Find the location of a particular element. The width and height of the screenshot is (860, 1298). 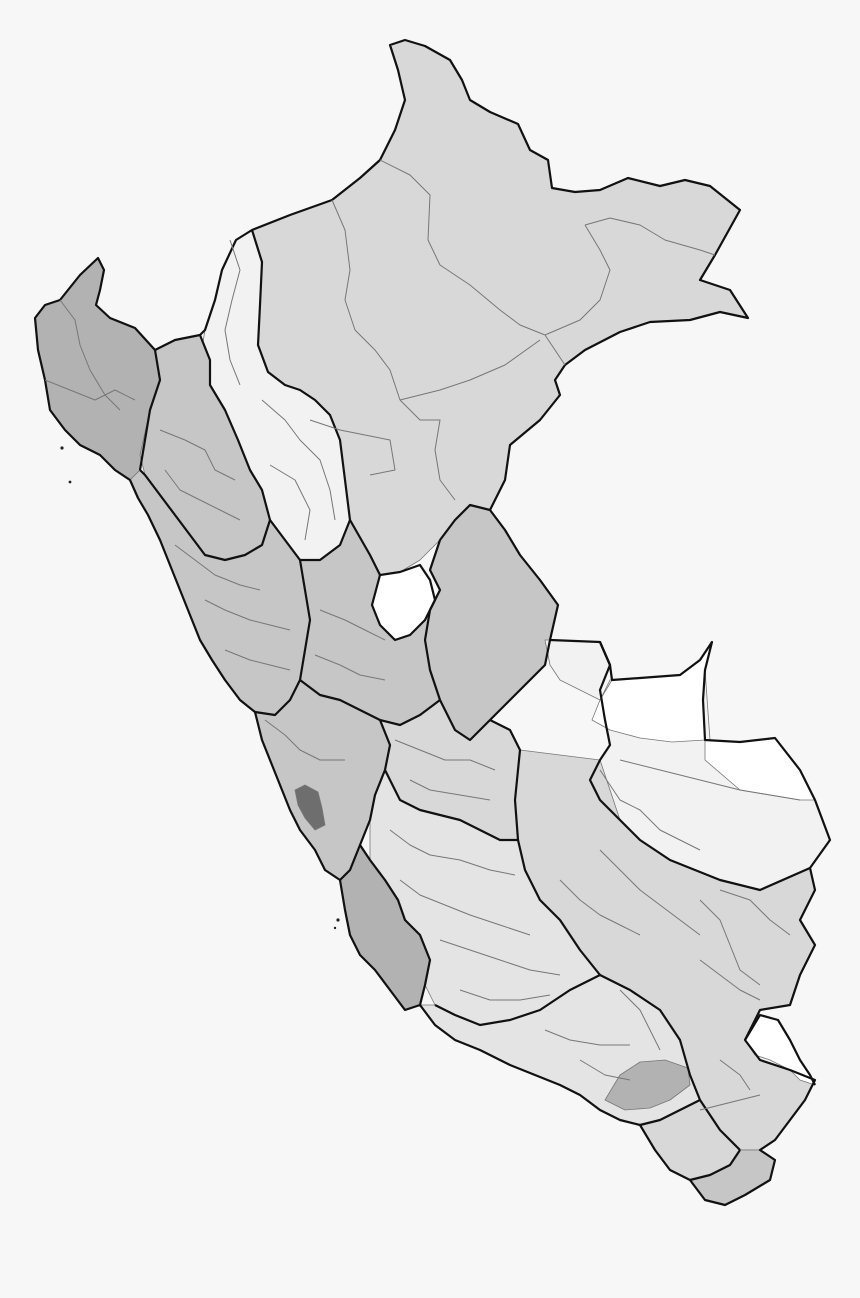

border-ancash is located at coordinates (283, 638).